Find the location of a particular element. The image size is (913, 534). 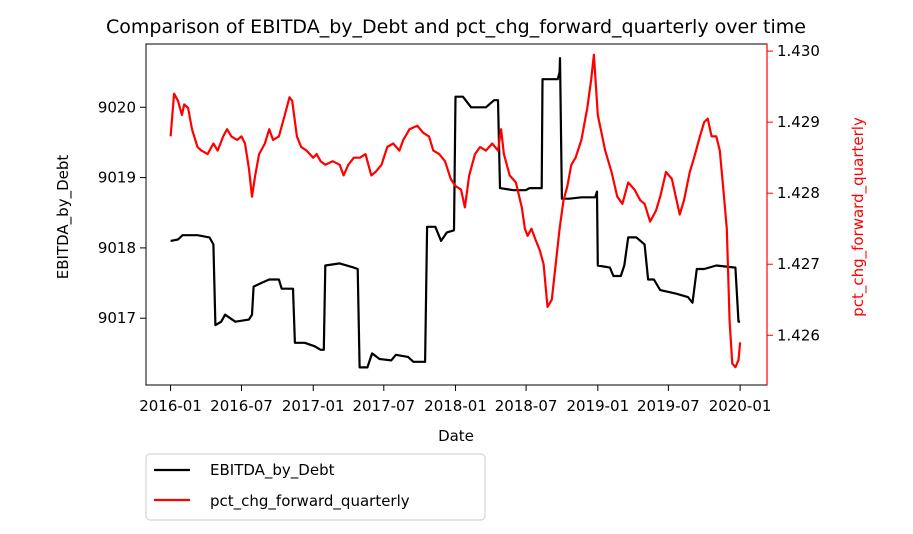

y-left-tick-label: 9018 is located at coordinates (117, 248).